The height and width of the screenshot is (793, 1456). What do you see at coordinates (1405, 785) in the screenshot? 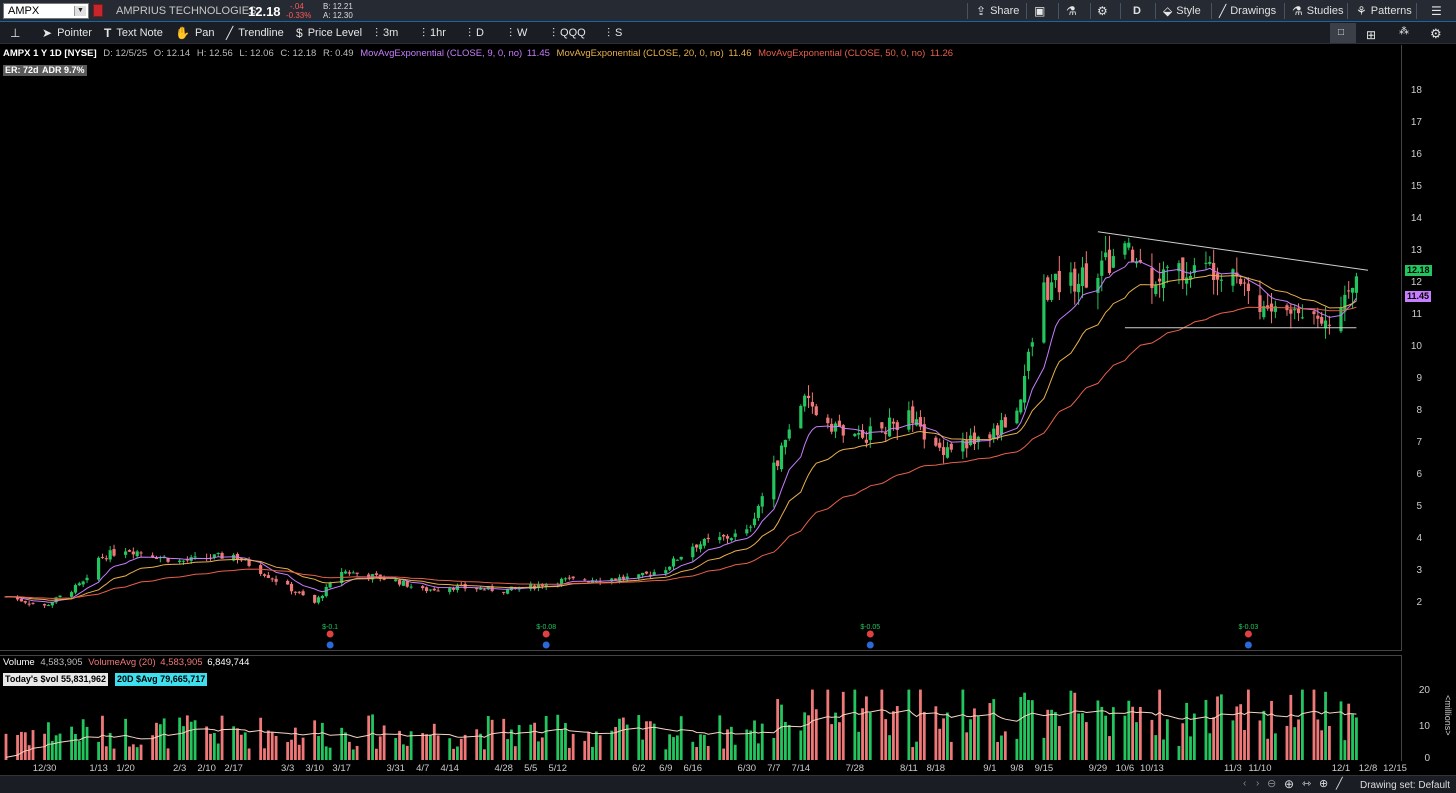
I see `drawing-set-label: Drawing set: Default` at bounding box center [1405, 785].